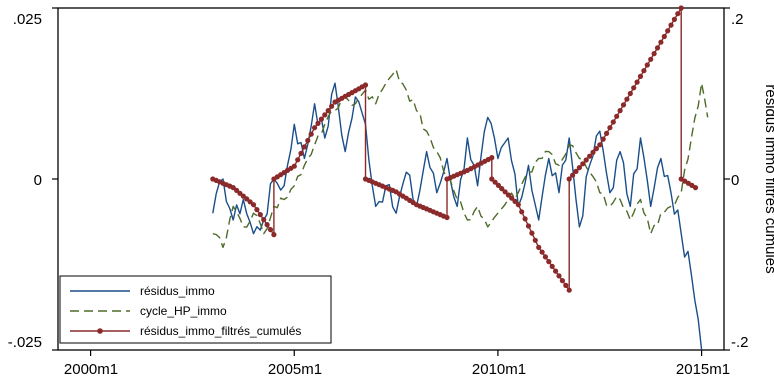  What do you see at coordinates (220, 331) in the screenshot?
I see `legend-label: résidus_immo_filtrés_cumulés` at bounding box center [220, 331].